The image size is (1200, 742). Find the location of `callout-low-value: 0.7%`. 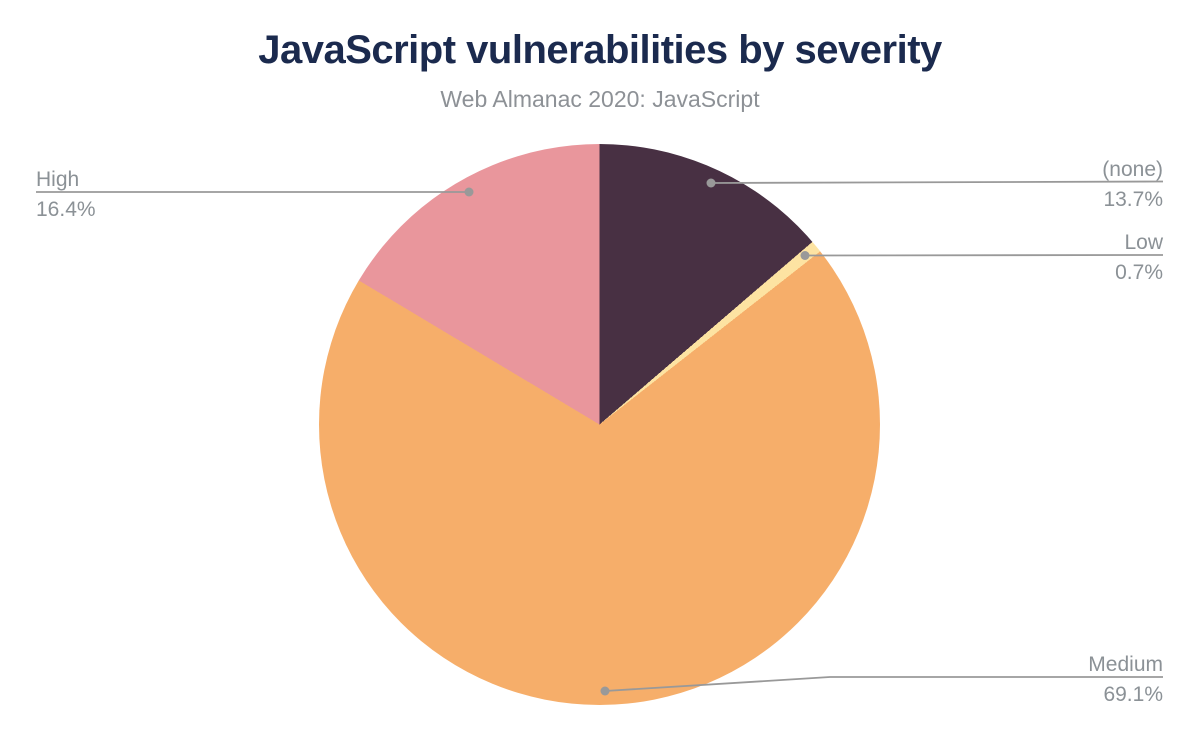

callout-low-value: 0.7% is located at coordinates (1139, 272).